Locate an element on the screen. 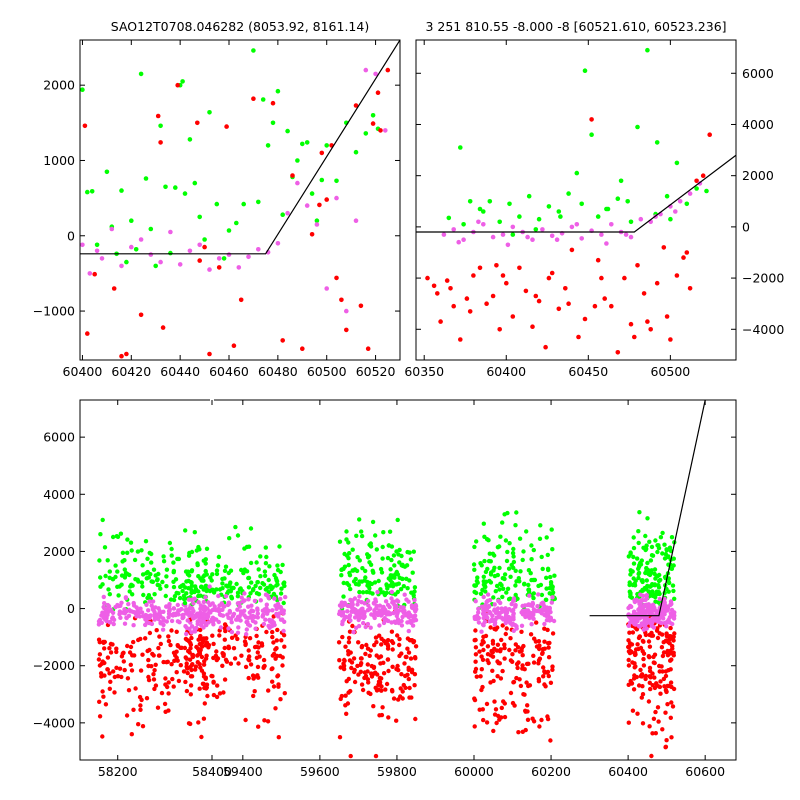 This screenshot has width=800, height=800. y-tick-label: 1000 is located at coordinates (59, 160).